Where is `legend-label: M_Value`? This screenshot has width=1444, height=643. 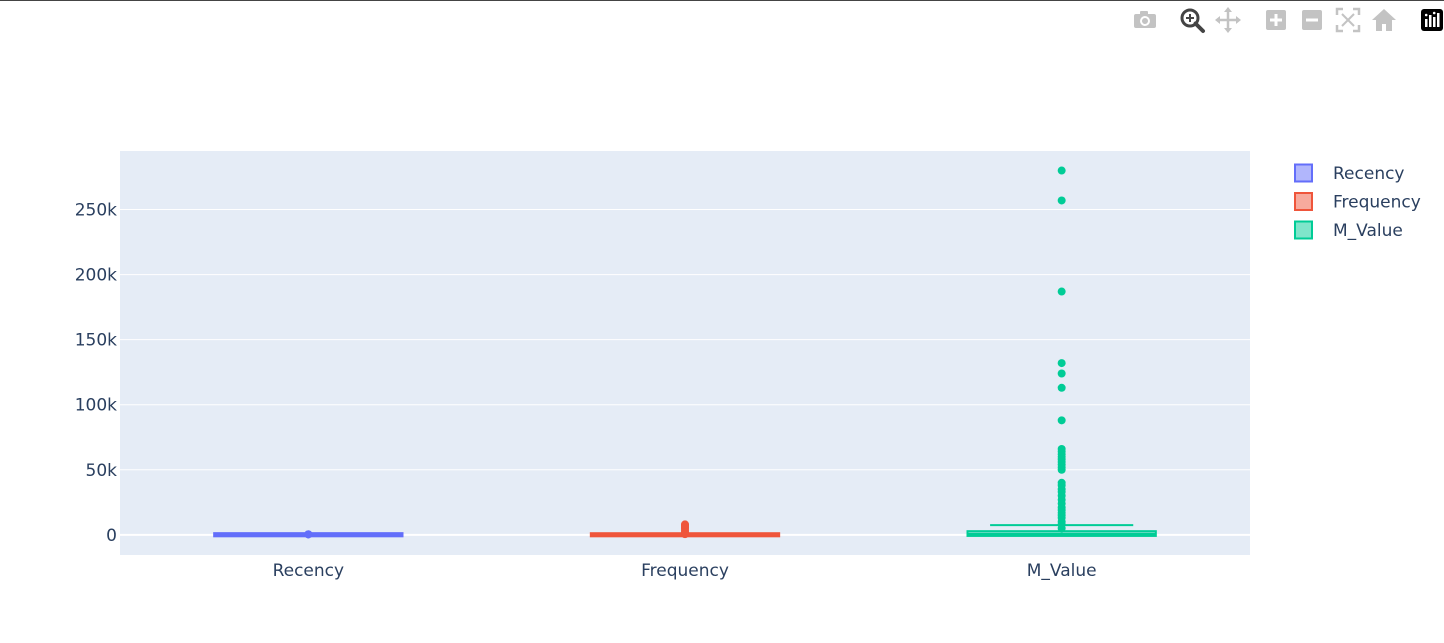
legend-label: M_Value is located at coordinates (1368, 231).